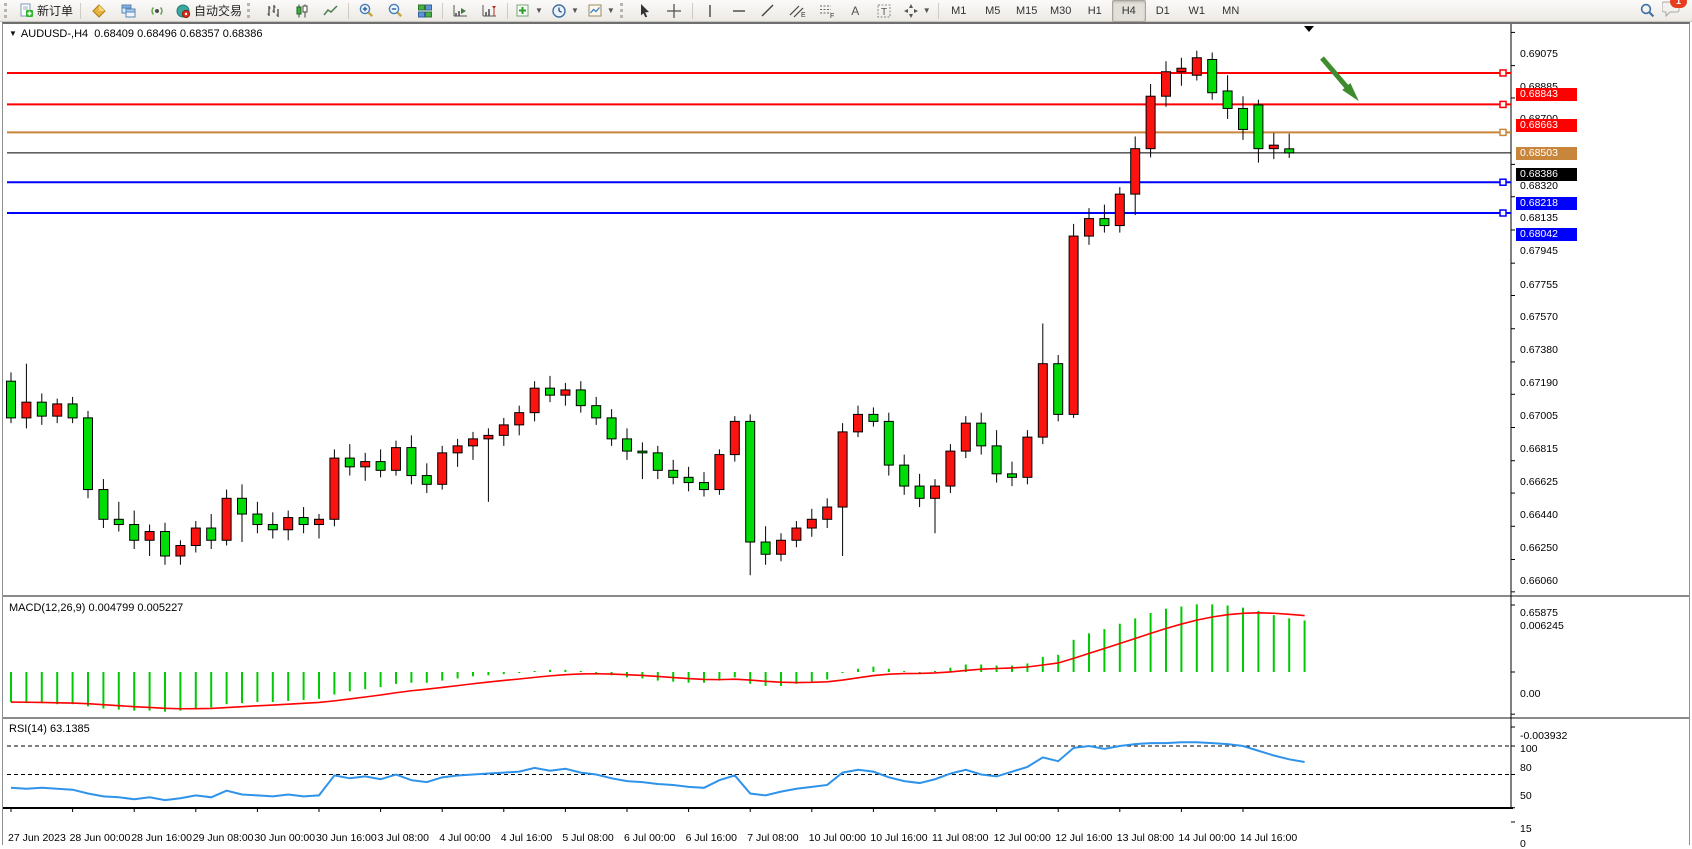  I want to click on timeframe-button-m15: M15, so click(1027, 10).